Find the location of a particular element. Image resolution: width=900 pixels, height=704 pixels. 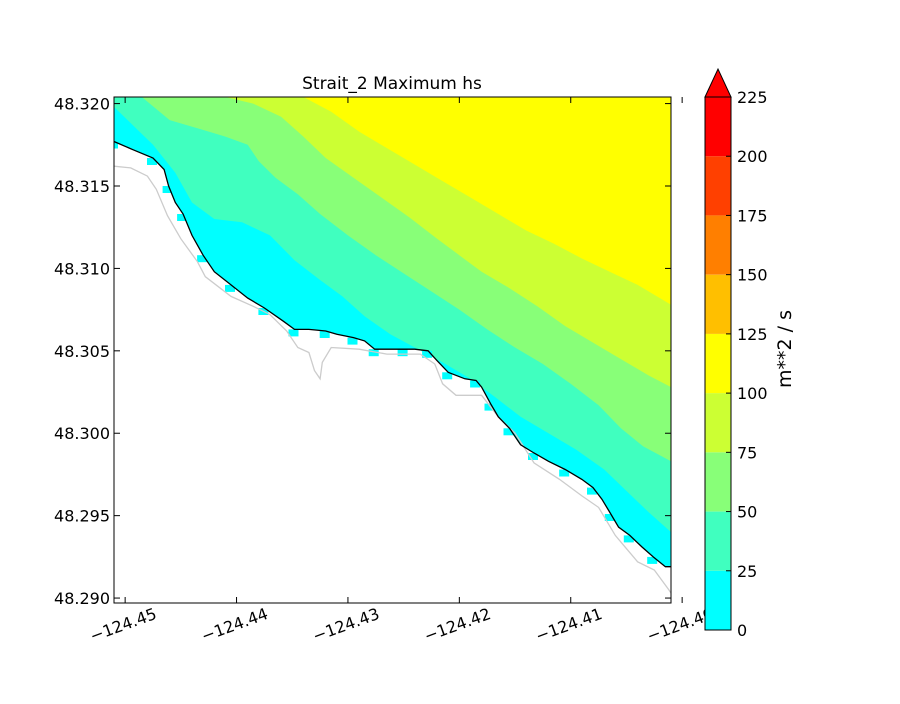

x-tick-label: −124.45 is located at coordinates (123, 625).